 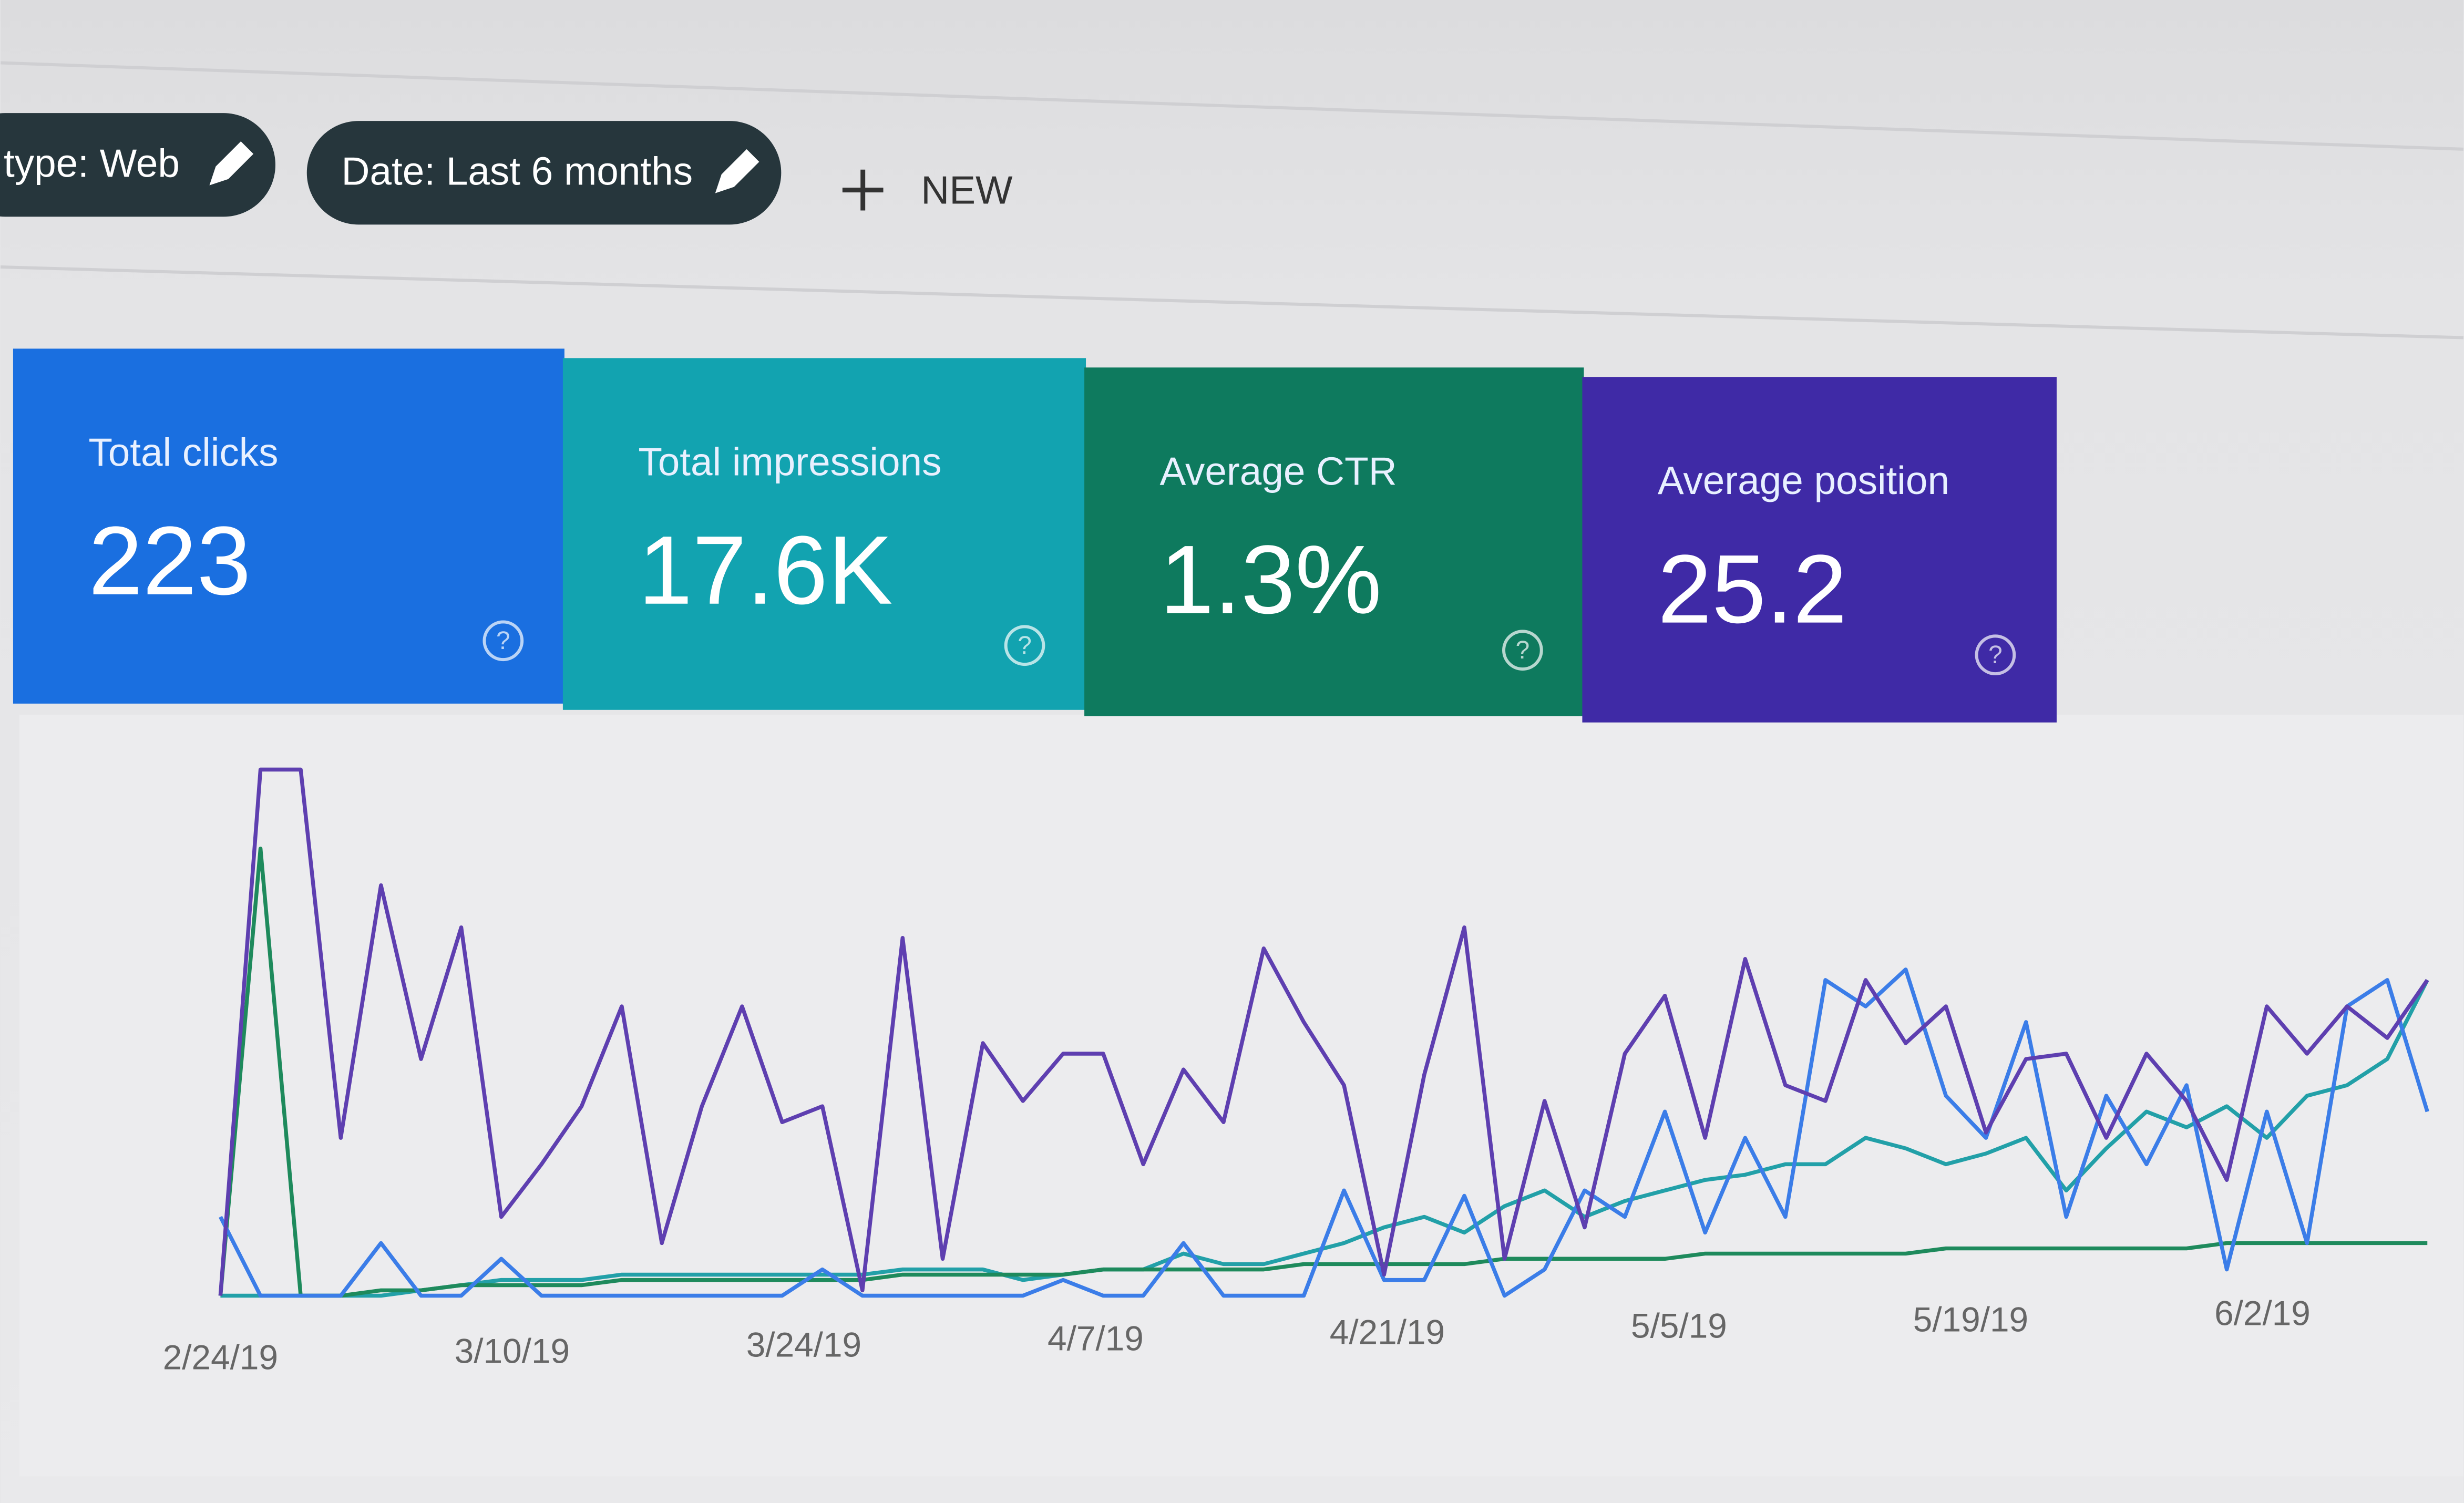 What do you see at coordinates (804, 1345) in the screenshot?
I see `x-tick-label: 3/24/19` at bounding box center [804, 1345].